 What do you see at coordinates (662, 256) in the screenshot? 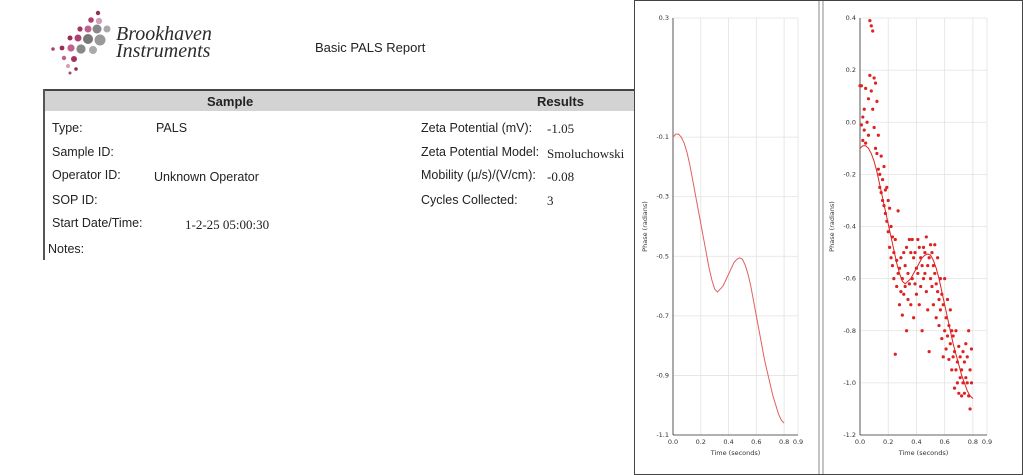
I see `chart1-y-tick-label: -0.5` at bounding box center [662, 256].